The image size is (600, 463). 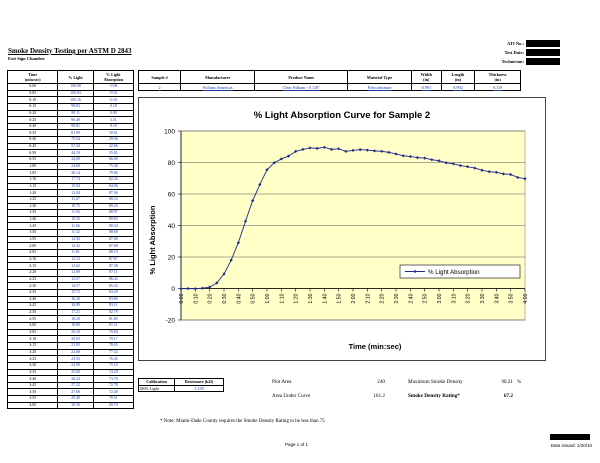 What do you see at coordinates (70, 272) in the screenshot?
I see `table-row: 2:20 12.89 87.11` at bounding box center [70, 272].